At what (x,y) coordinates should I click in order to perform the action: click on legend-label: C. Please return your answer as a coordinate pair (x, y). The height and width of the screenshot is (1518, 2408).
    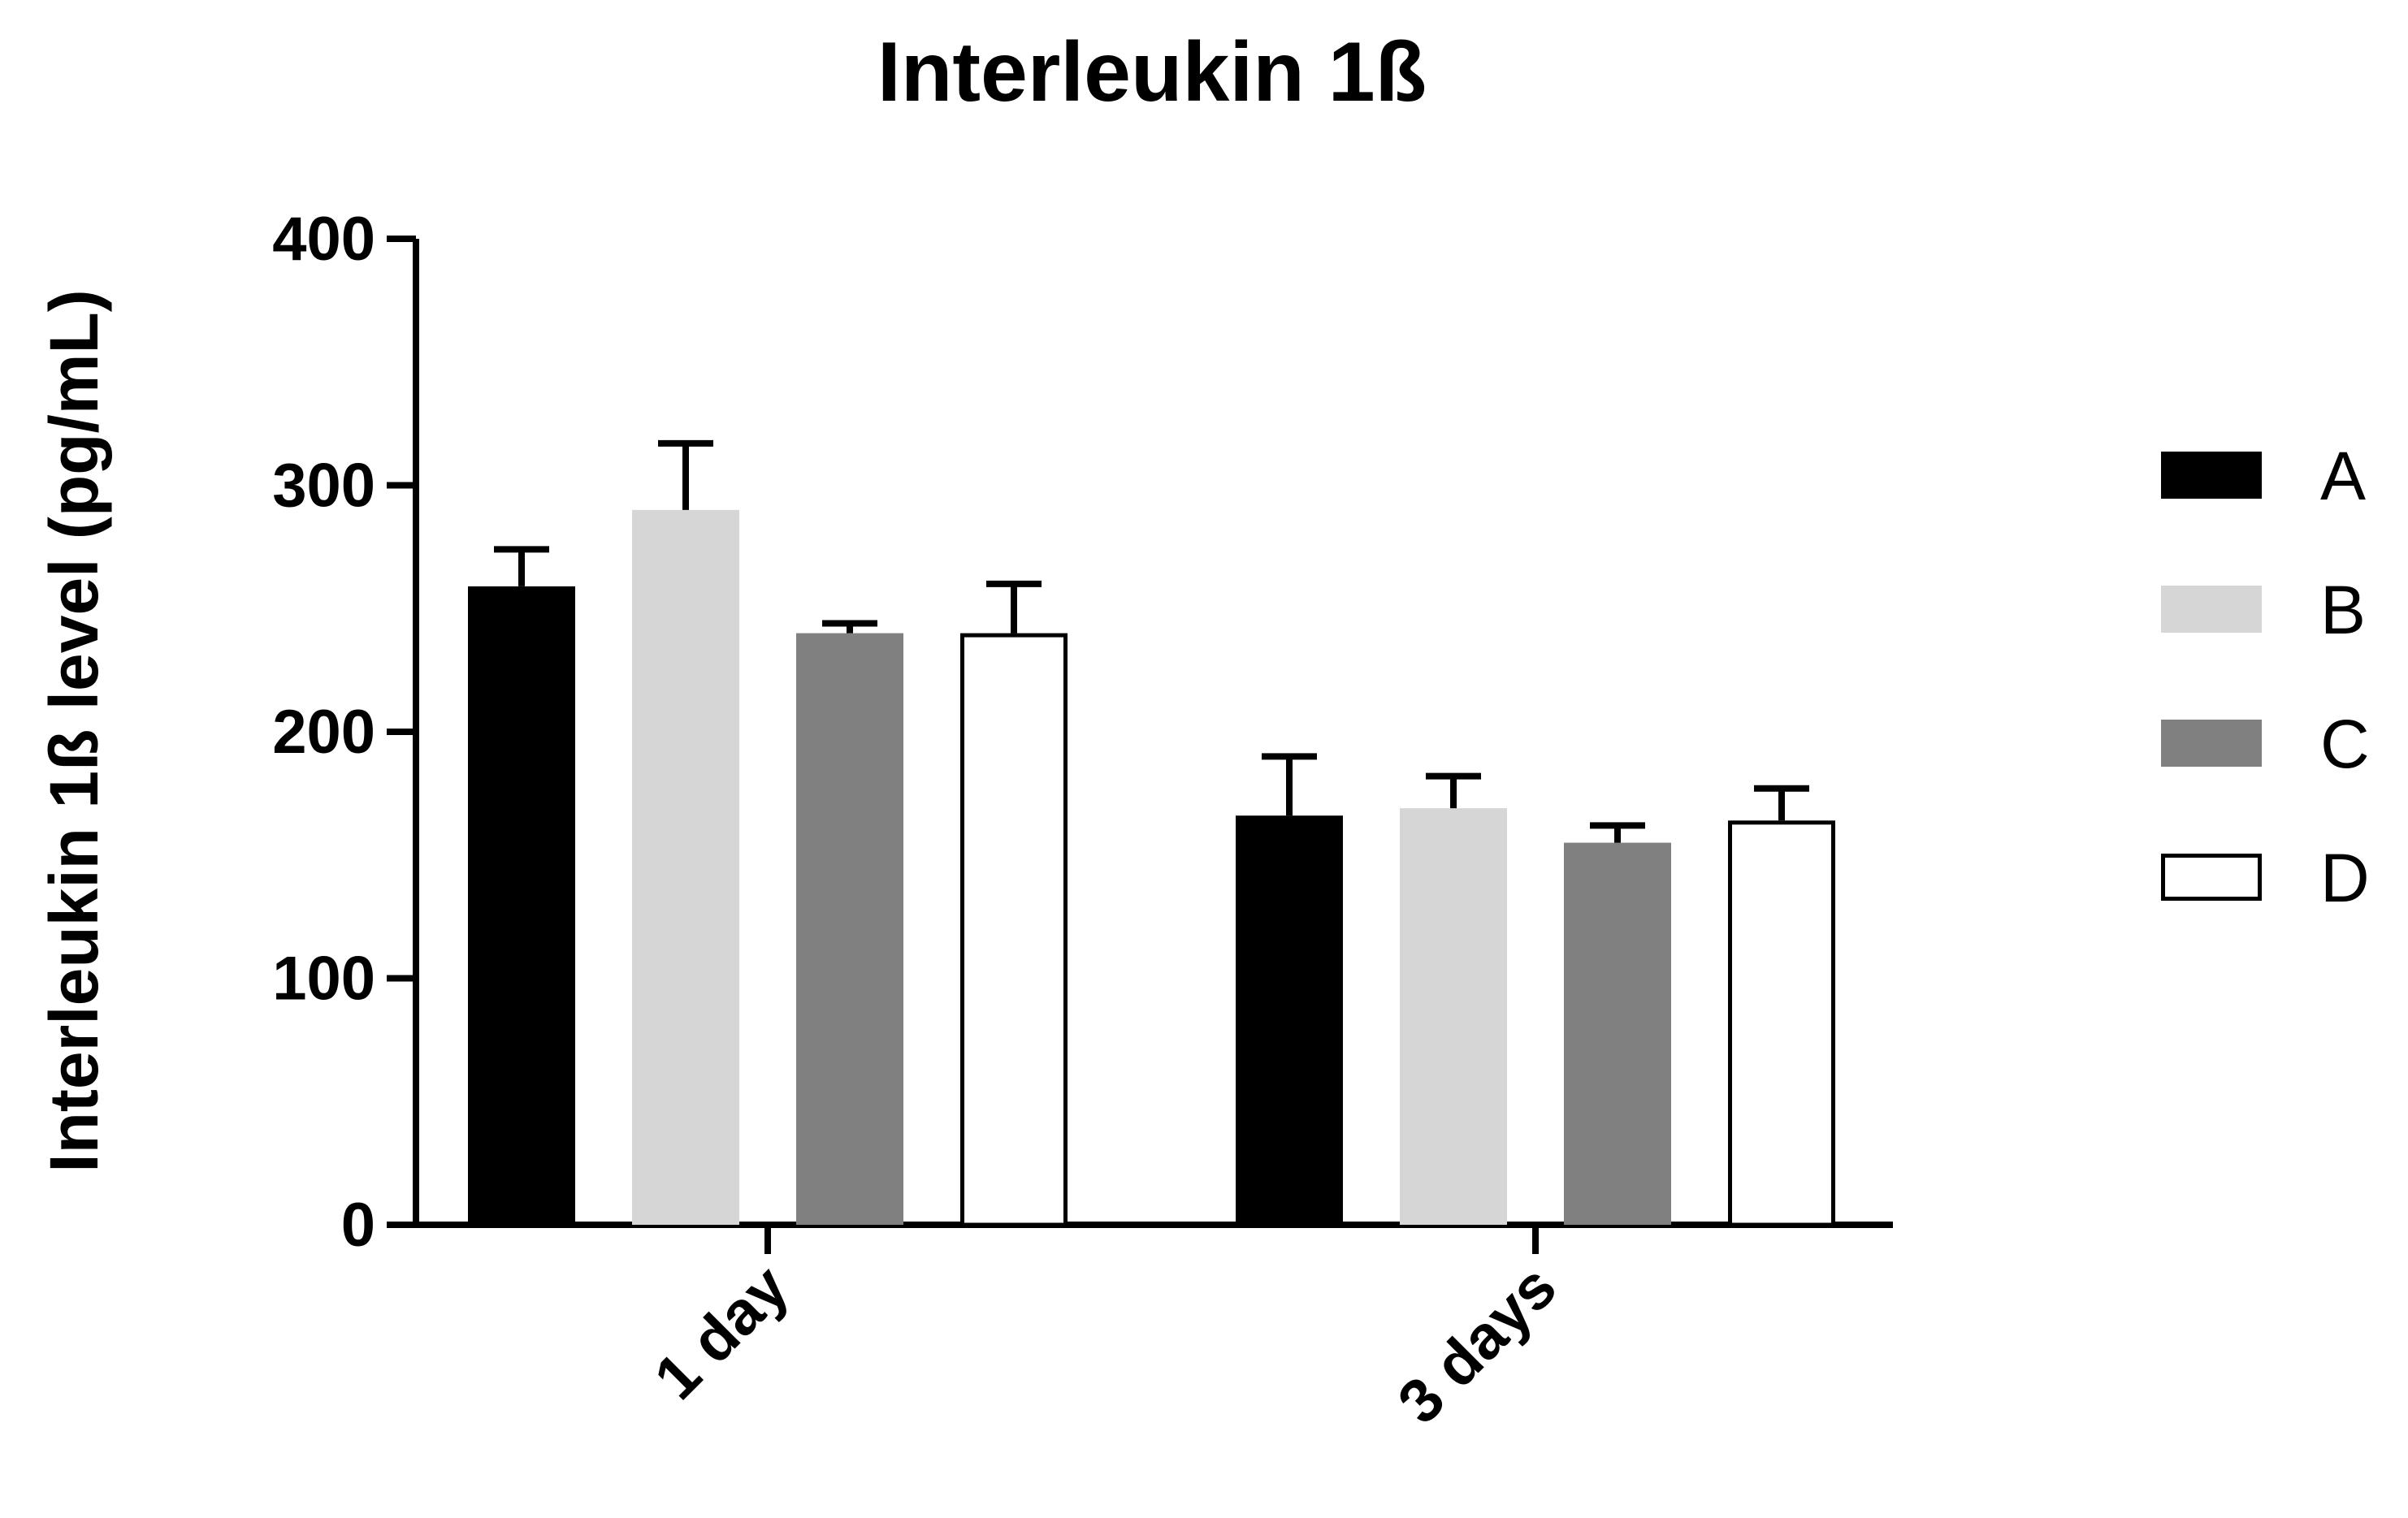
    Looking at the image, I should click on (2345, 744).